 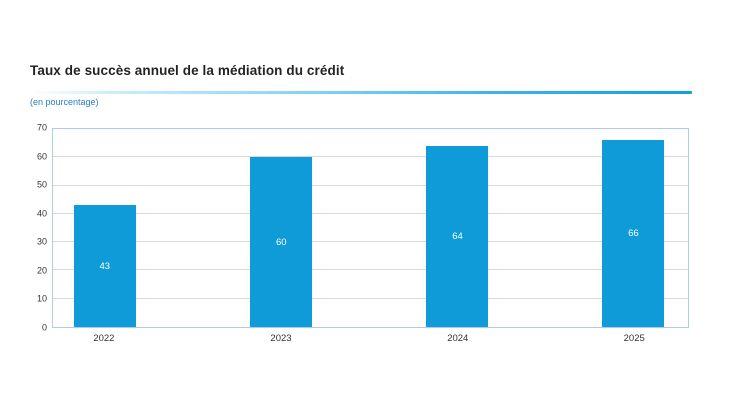 I want to click on bar-2023: 60, so click(x=281, y=242).